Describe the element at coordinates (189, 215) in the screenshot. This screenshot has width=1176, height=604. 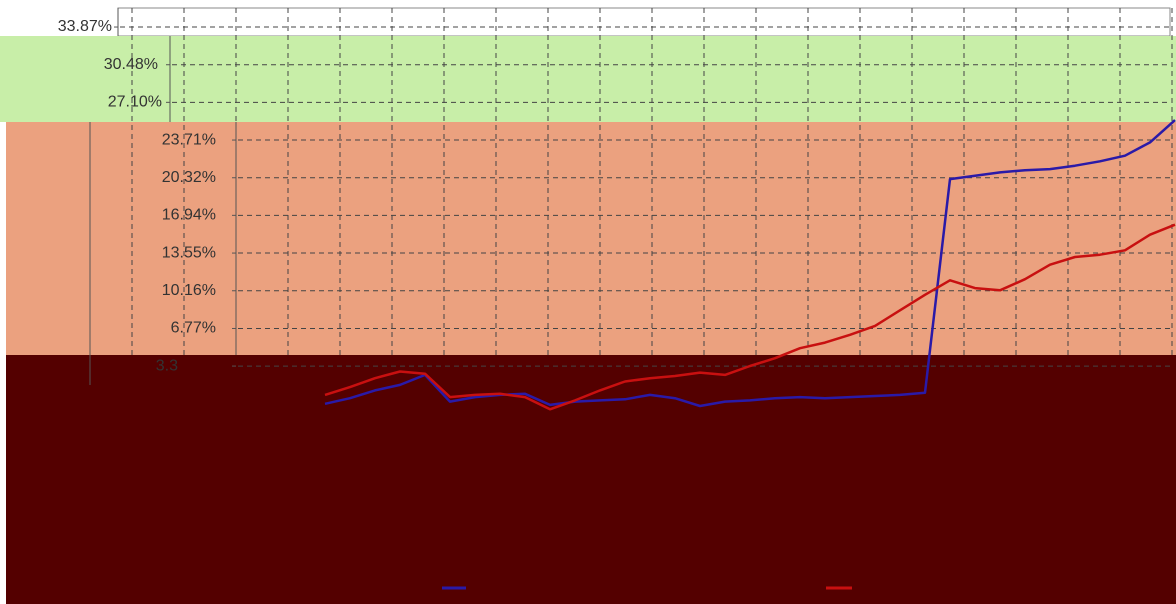
I see `y-tick-label: 16.94%` at that location.